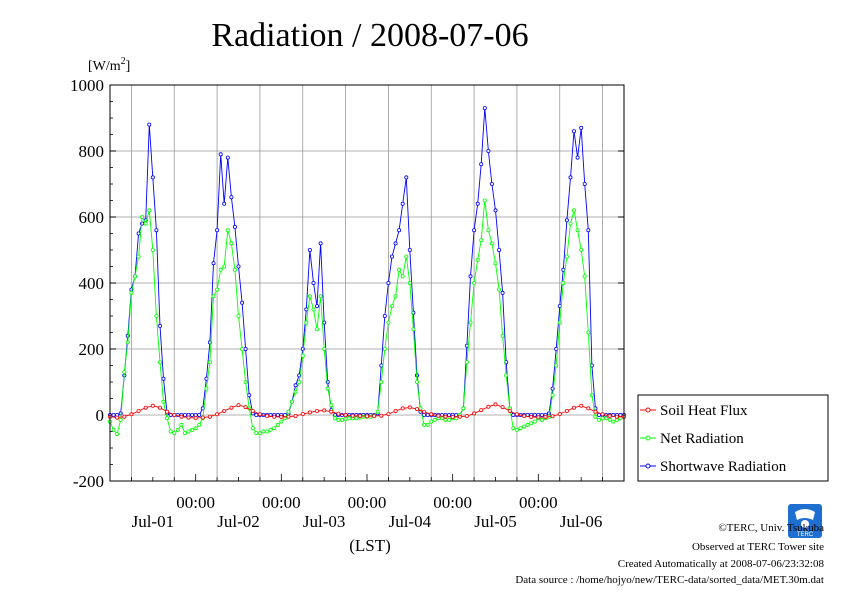 This screenshot has width=842, height=595. Describe the element at coordinates (805, 521) in the screenshot. I see `terc-logo: TERC` at that location.